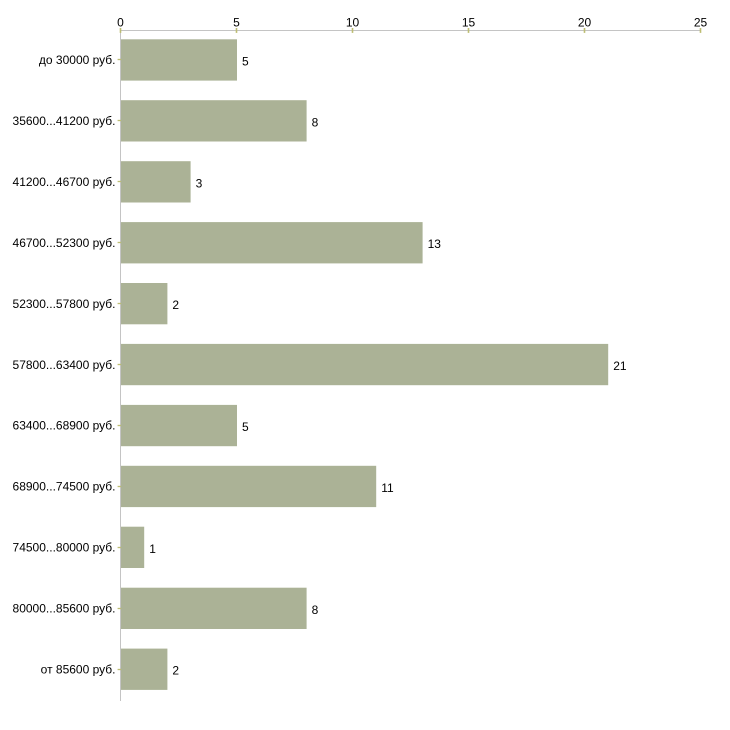  What do you see at coordinates (64, 487) in the screenshot?
I see `svg-text: 68900...74500 руб.` at bounding box center [64, 487].